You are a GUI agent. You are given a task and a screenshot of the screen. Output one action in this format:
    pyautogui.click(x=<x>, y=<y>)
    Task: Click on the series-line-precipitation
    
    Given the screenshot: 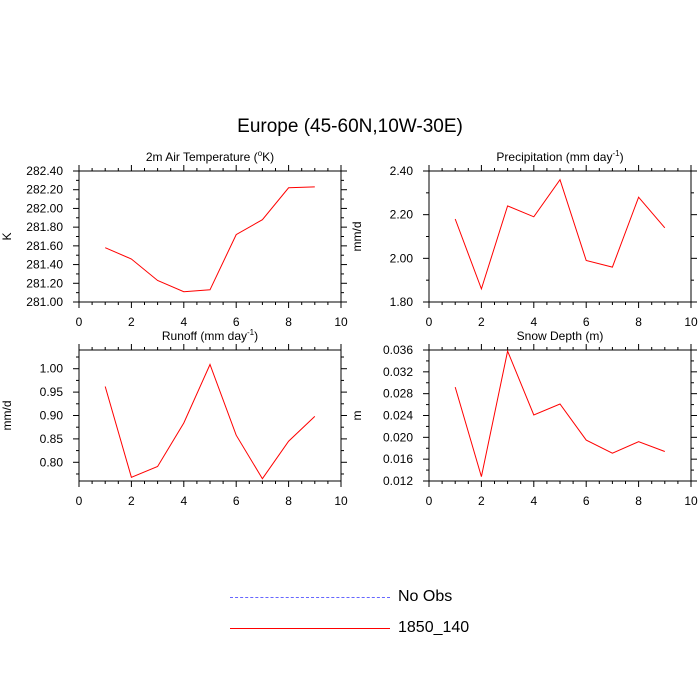 What is the action you would take?
    pyautogui.click(x=560, y=234)
    